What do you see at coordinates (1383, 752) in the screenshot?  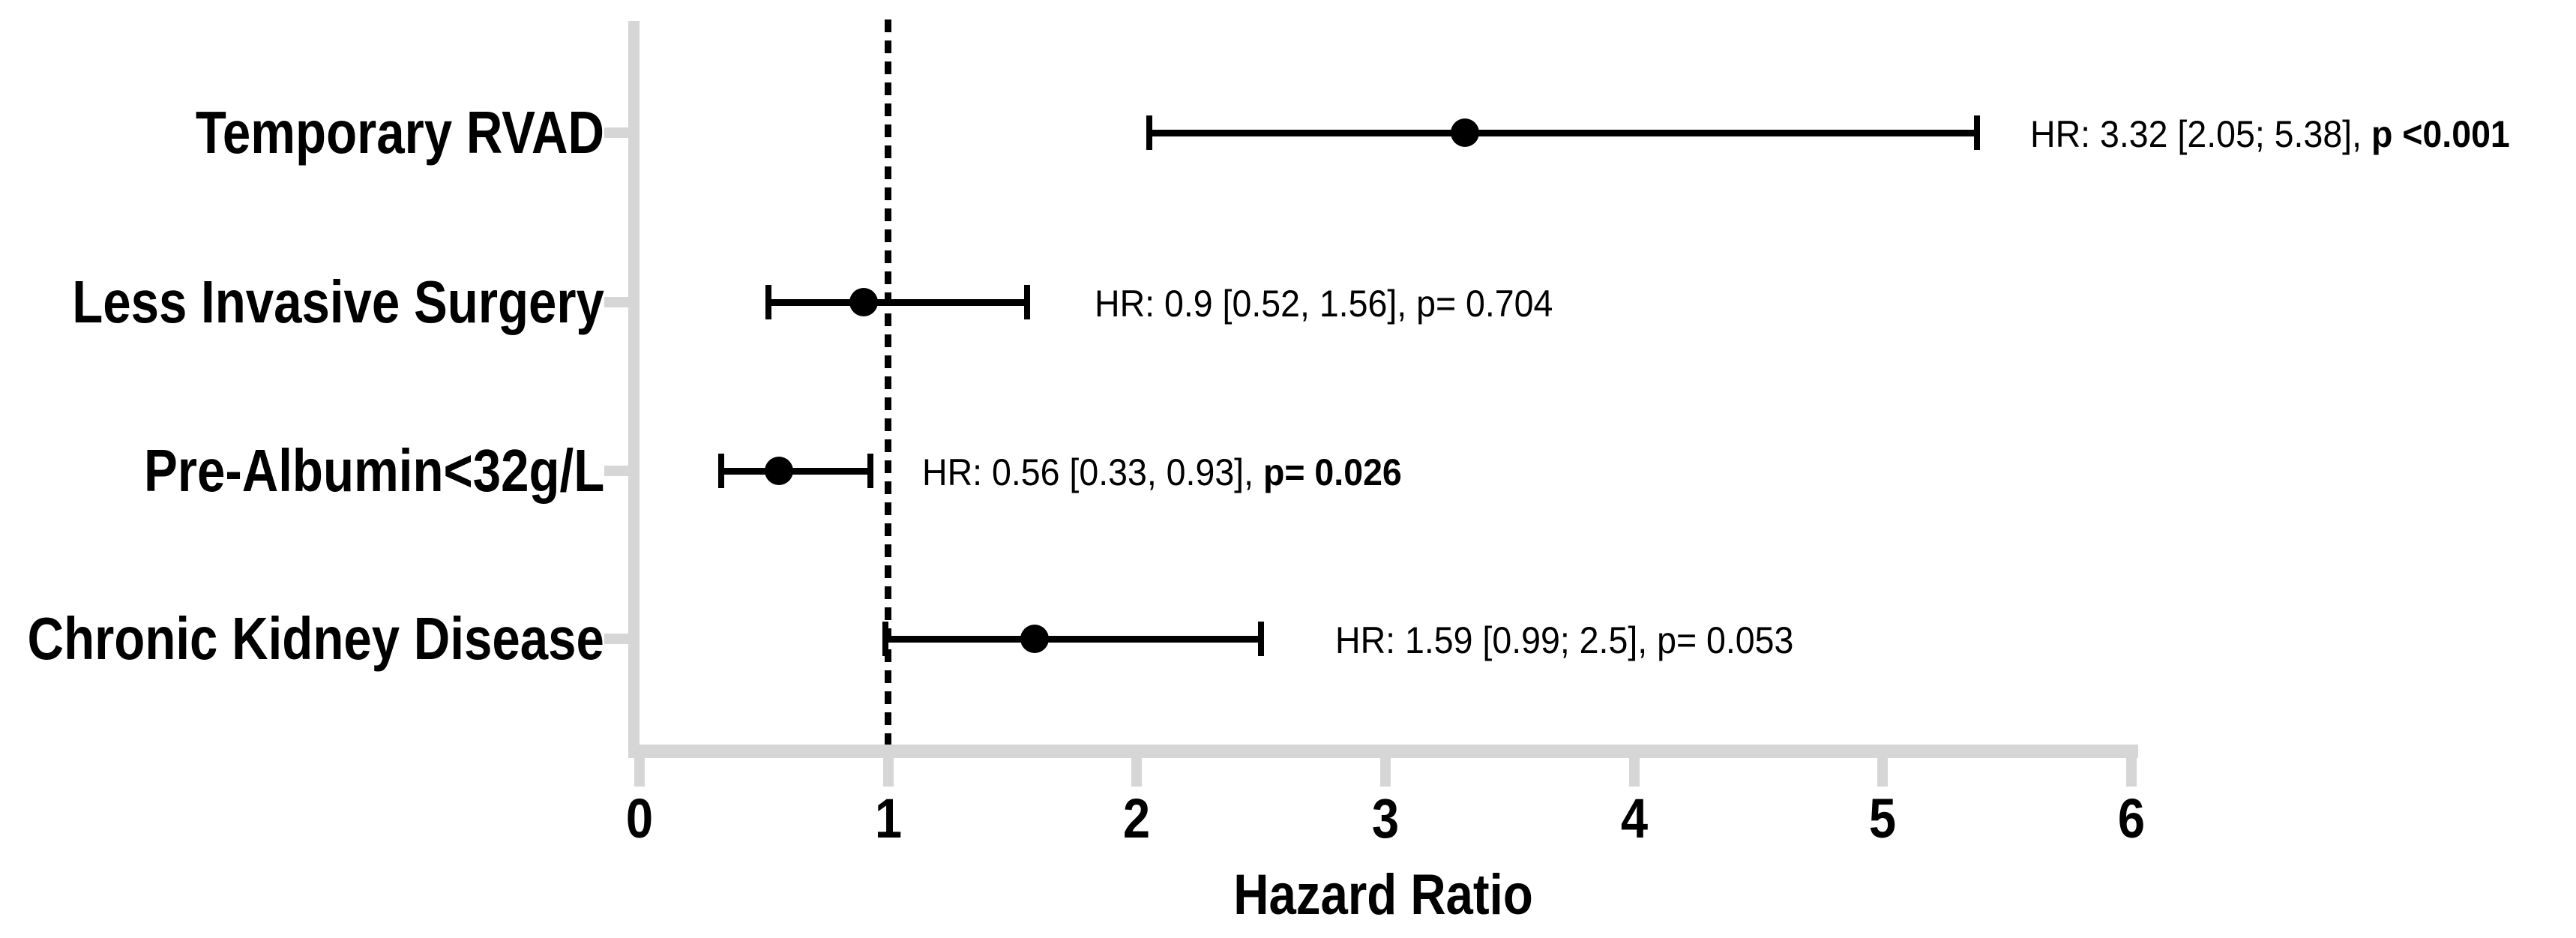 I see `x-axis-line` at bounding box center [1383, 752].